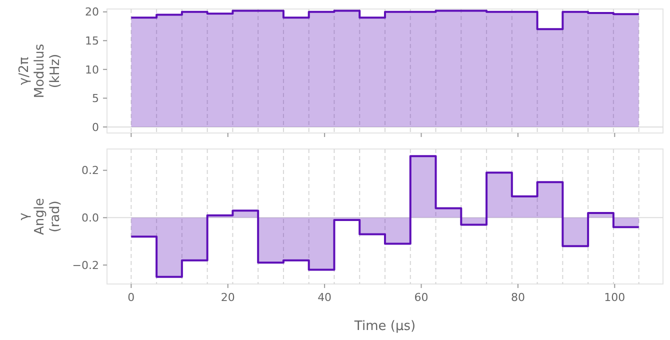  Describe the element at coordinates (384, 326) in the screenshot. I see `x-axis-title: Time (µs)` at that location.